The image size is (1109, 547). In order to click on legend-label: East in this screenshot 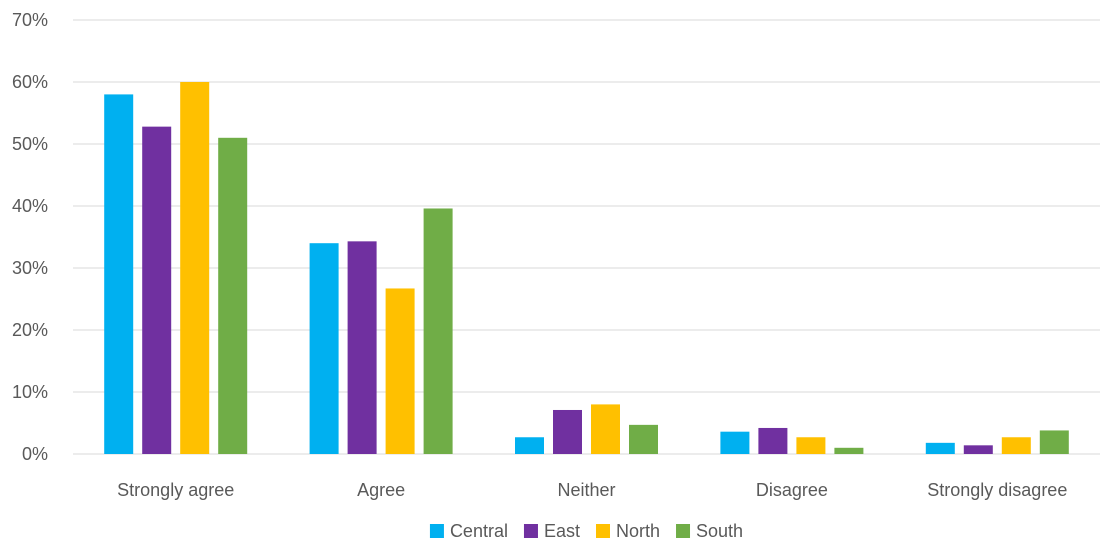, I will do `click(562, 531)`.